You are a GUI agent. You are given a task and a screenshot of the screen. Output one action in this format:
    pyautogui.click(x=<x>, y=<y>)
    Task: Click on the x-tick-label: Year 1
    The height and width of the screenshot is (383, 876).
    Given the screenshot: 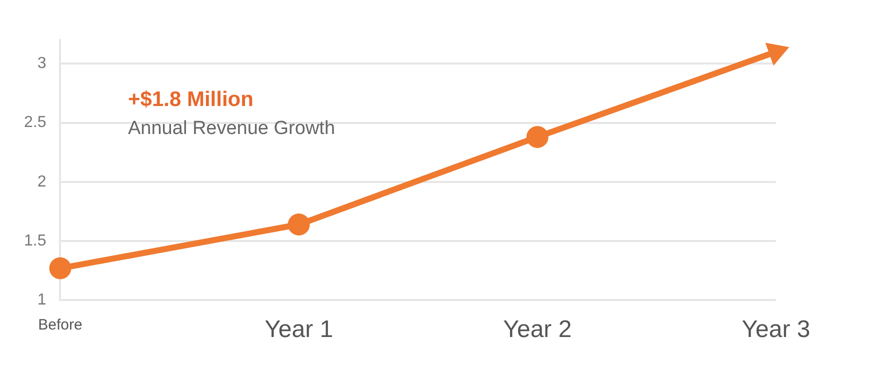 What is the action you would take?
    pyautogui.click(x=299, y=330)
    